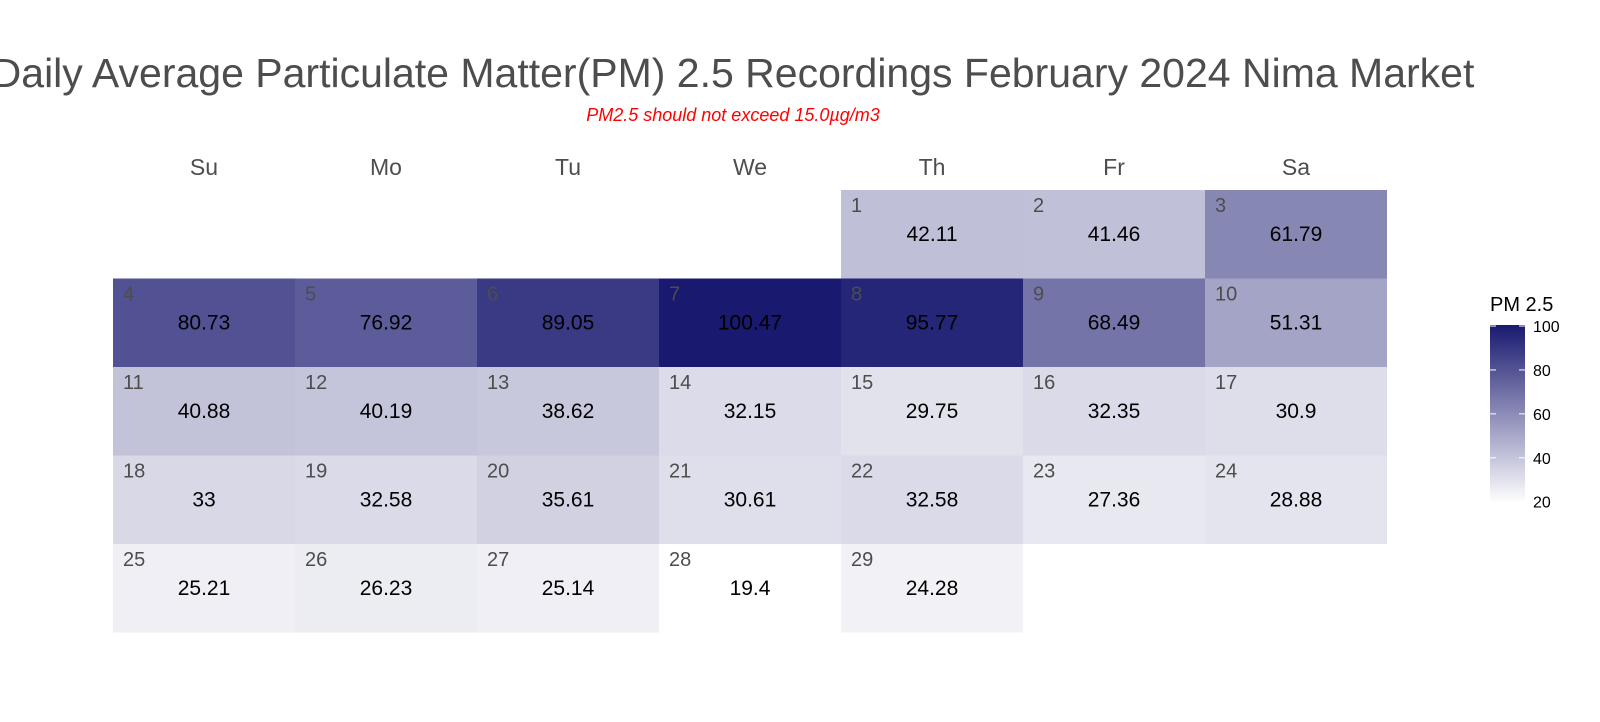 The width and height of the screenshot is (1600, 722). What do you see at coordinates (862, 560) in the screenshot?
I see `day-number-label: 29` at bounding box center [862, 560].